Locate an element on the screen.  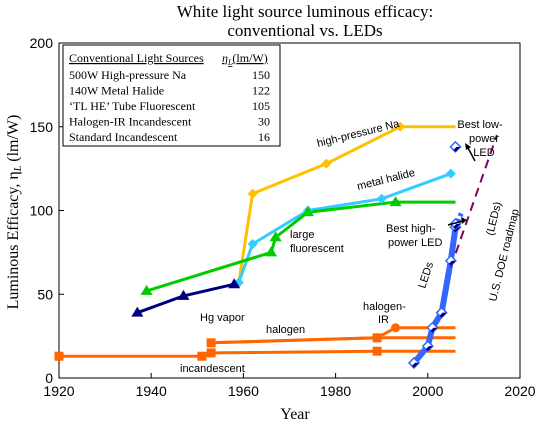
y-tick-label: 50 is located at coordinates (45, 294).